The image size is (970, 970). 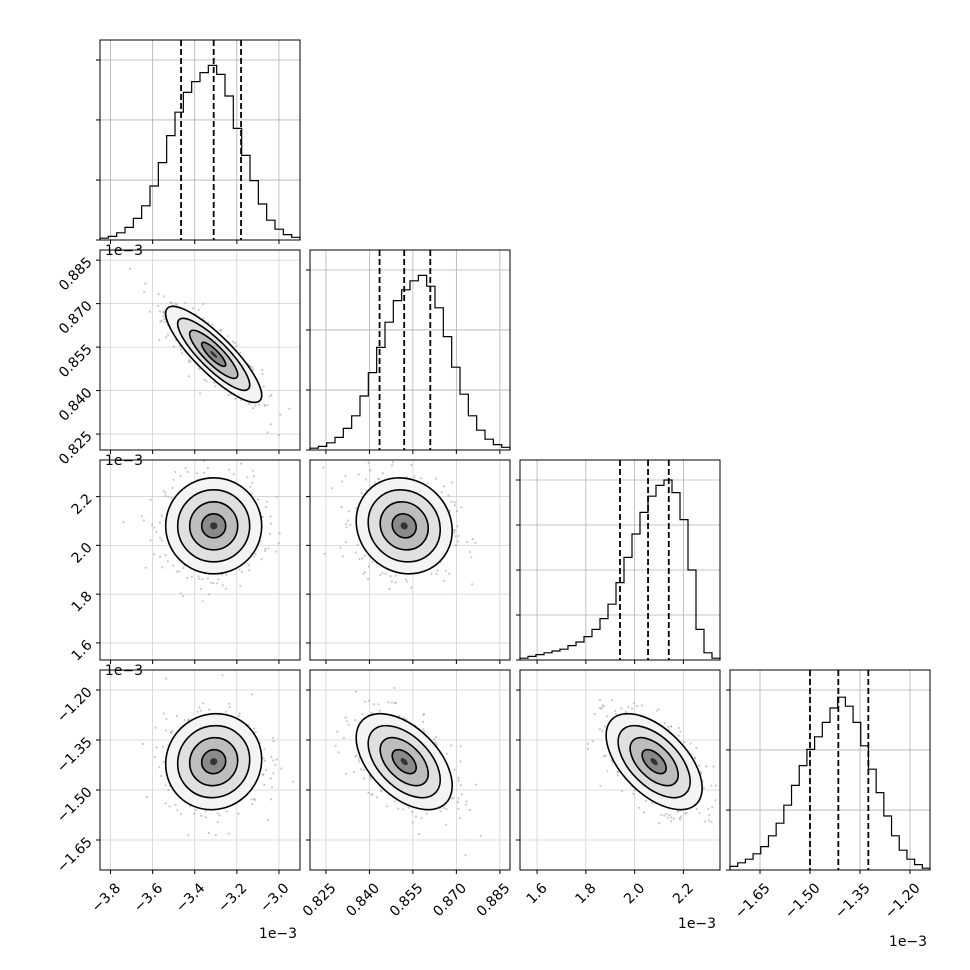 What do you see at coordinates (634, 893) in the screenshot?
I see `x-tick-label: 2.0` at bounding box center [634, 893].